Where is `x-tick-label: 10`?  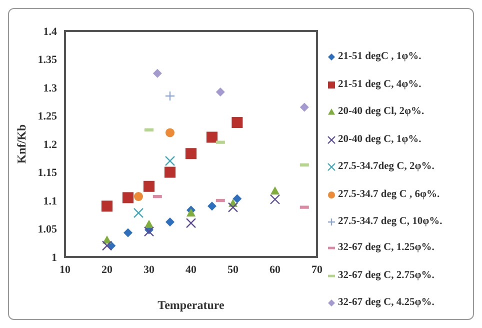 x-tick-label: 10 is located at coordinates (65, 270).